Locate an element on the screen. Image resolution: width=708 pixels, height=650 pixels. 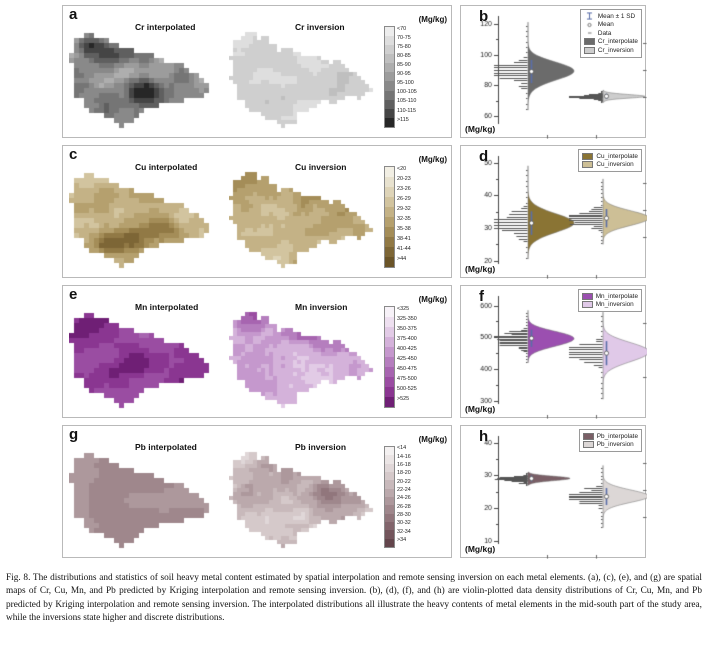
swatch-cr-inversion is located at coordinates (589, 50).